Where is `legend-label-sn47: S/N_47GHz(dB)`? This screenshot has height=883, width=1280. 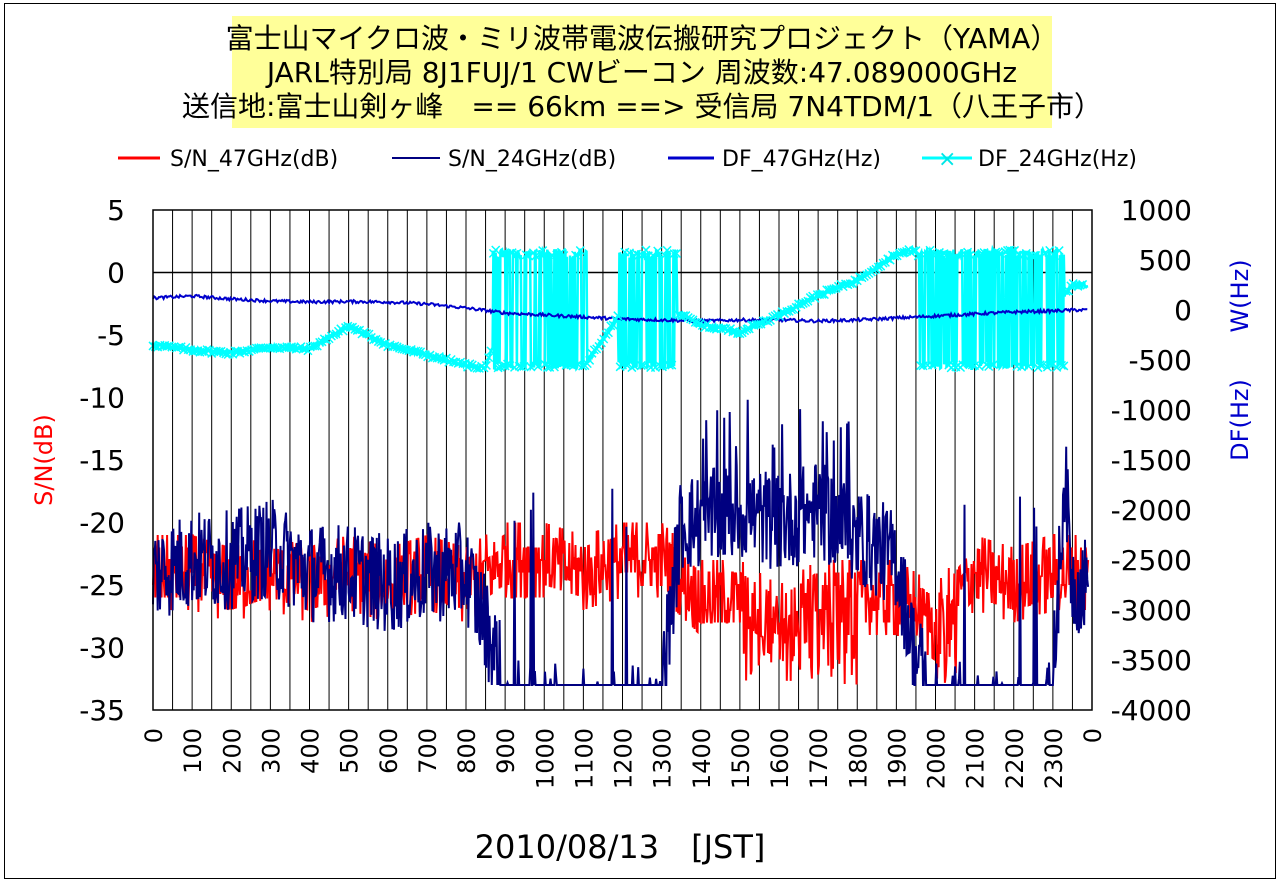 legend-label-sn47: S/N_47GHz(dB) is located at coordinates (254, 159).